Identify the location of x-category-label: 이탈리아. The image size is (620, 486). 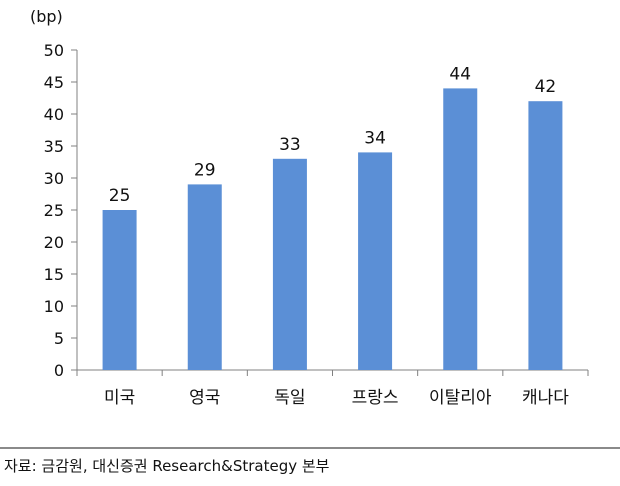
(460, 398).